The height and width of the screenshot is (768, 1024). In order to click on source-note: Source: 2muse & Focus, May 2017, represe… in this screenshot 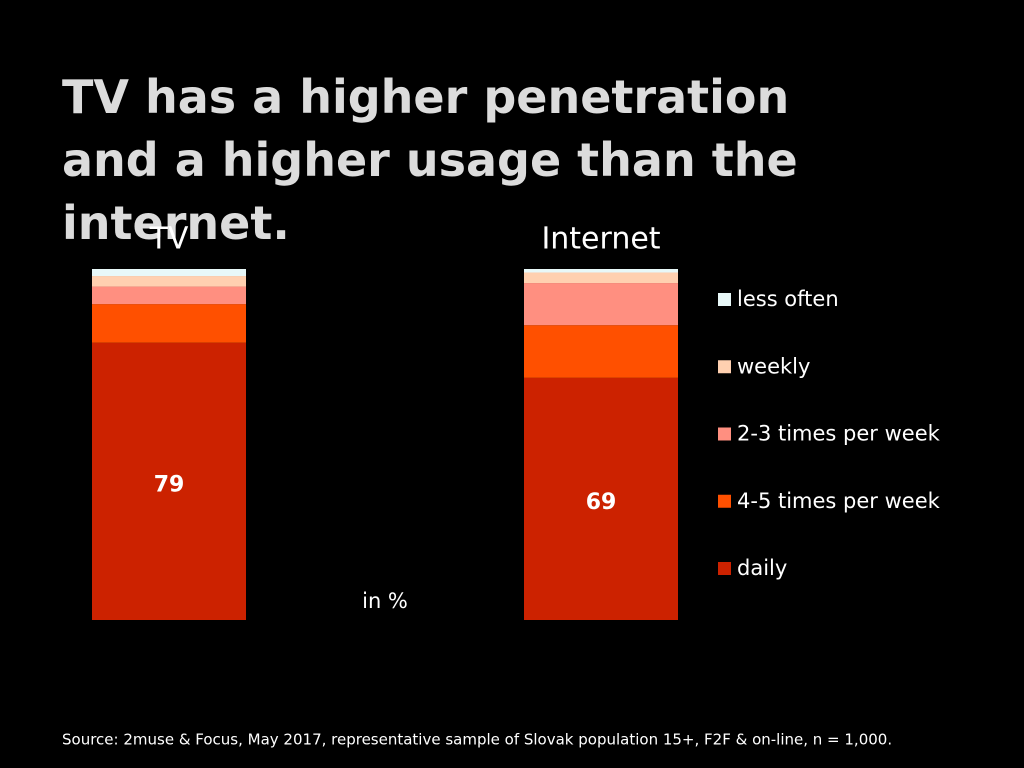, I will do `click(477, 740)`.